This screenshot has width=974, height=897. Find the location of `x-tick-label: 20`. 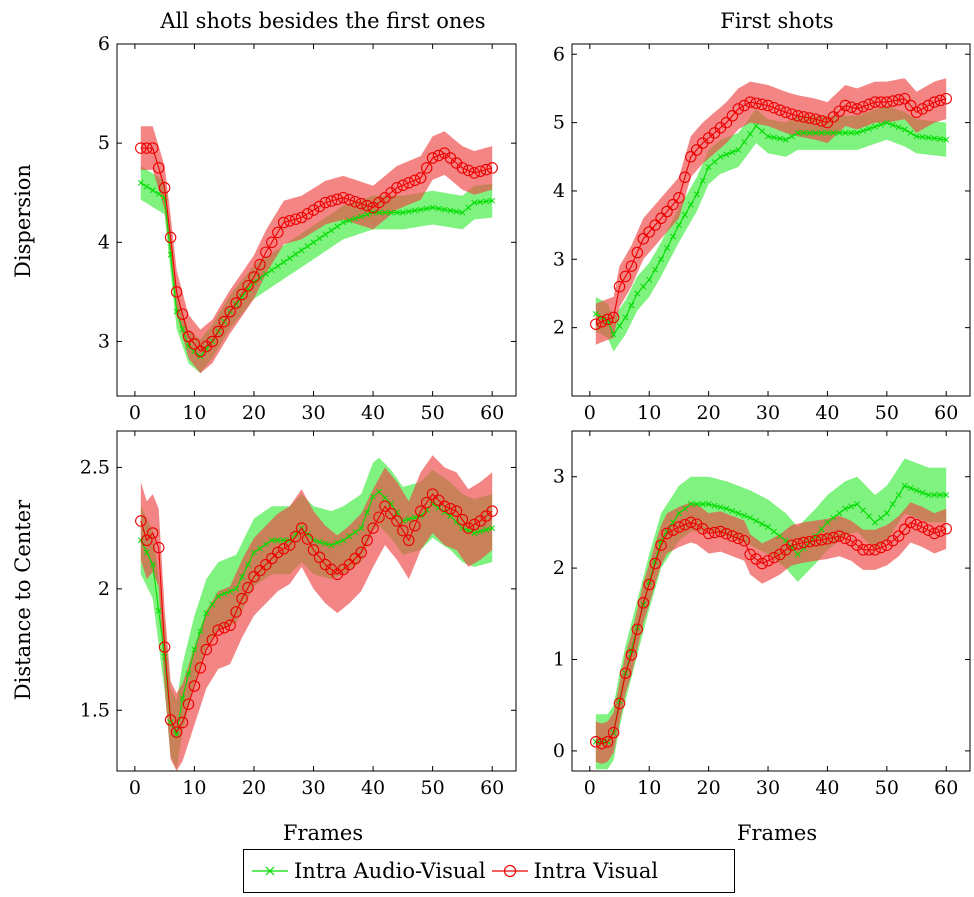

x-tick-label: 20 is located at coordinates (254, 413).